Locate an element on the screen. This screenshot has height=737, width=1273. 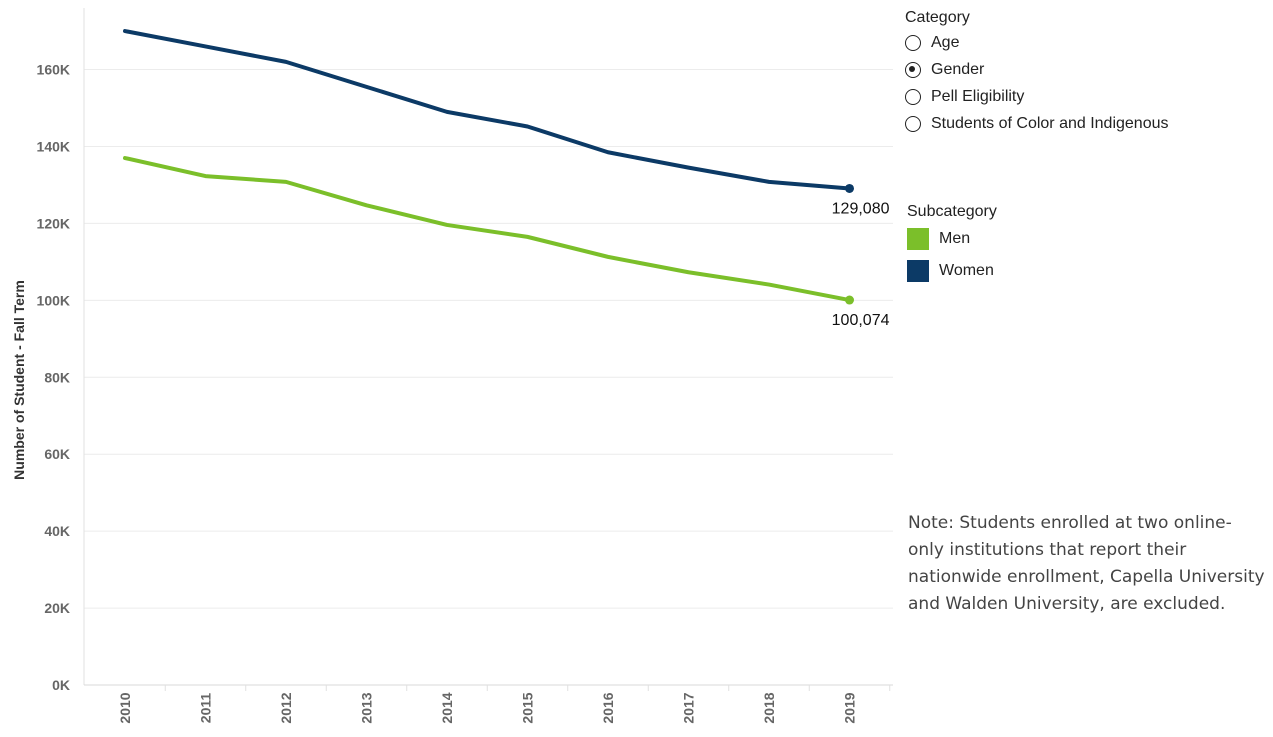
category-option-label: Gender is located at coordinates (958, 69).